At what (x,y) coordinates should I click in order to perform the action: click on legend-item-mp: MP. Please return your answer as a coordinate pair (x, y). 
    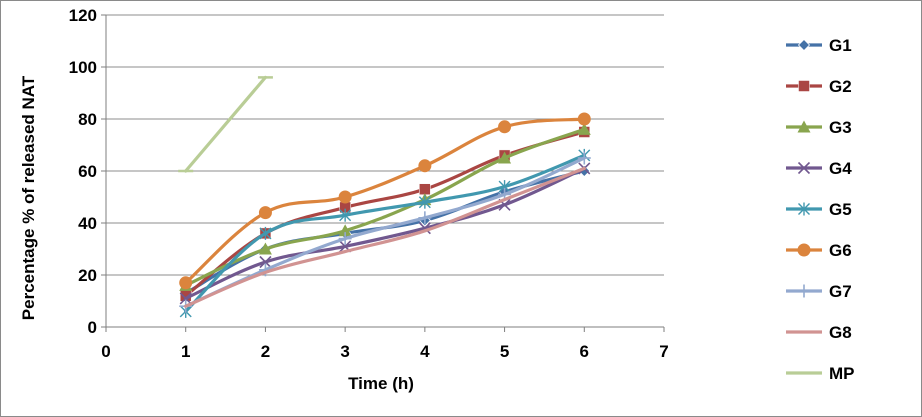
    Looking at the image, I should click on (820, 373).